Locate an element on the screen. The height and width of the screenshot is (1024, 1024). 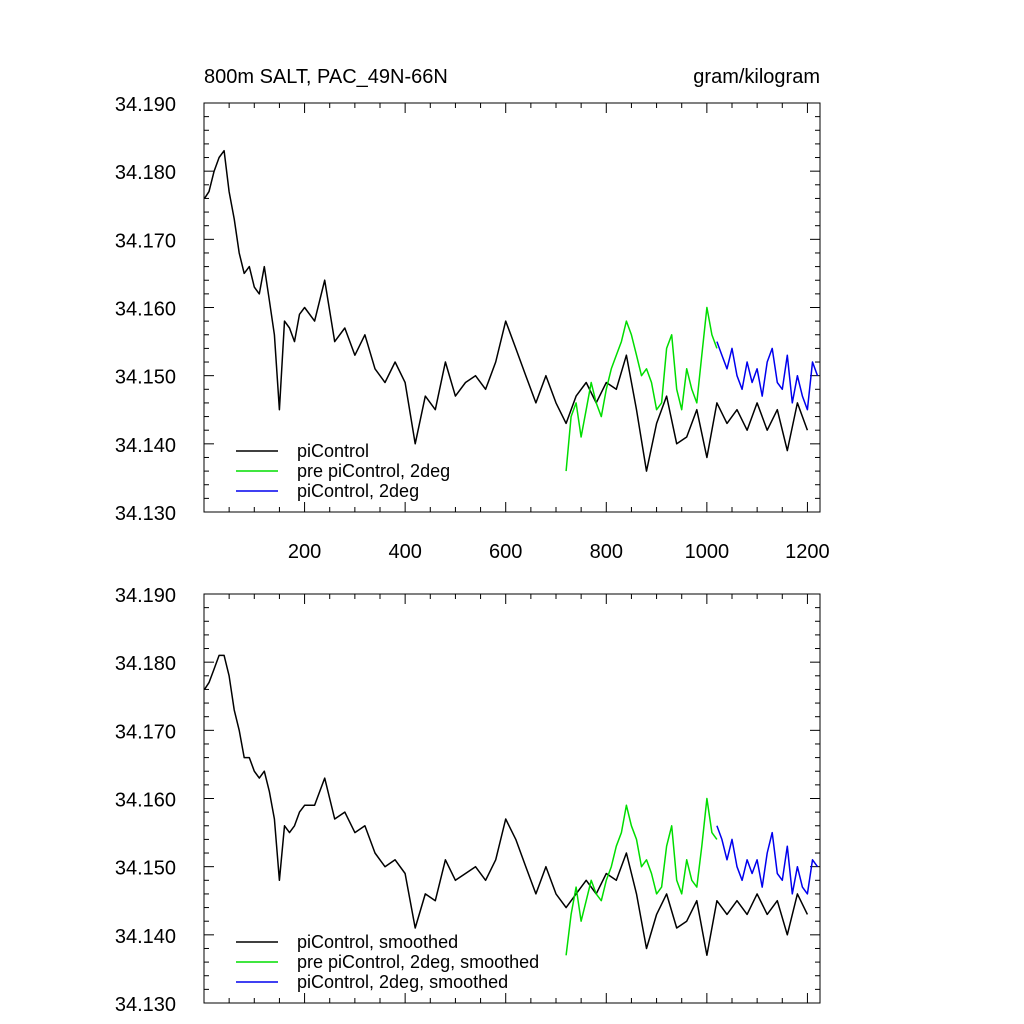
bottom-ytick-label: 34.170 is located at coordinates (145, 732).